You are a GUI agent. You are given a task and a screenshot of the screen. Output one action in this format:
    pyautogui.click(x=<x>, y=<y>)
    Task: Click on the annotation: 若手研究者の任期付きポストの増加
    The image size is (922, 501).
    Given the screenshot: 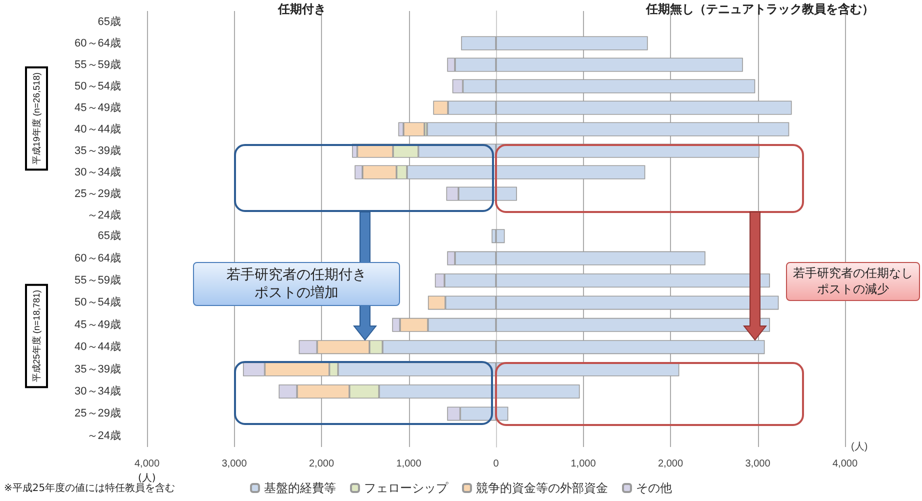 What is the action you would take?
    pyautogui.click(x=296, y=284)
    